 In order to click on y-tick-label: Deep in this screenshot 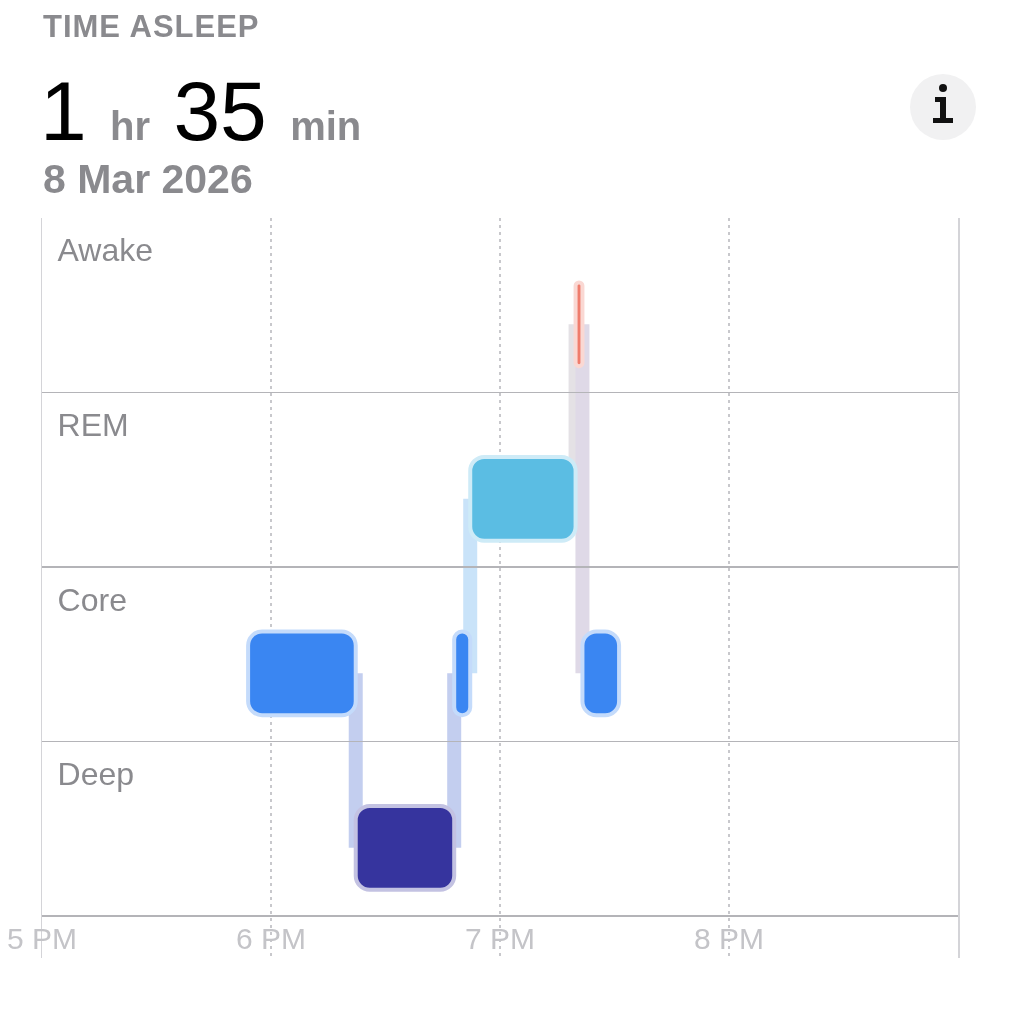, I will do `click(96, 774)`.